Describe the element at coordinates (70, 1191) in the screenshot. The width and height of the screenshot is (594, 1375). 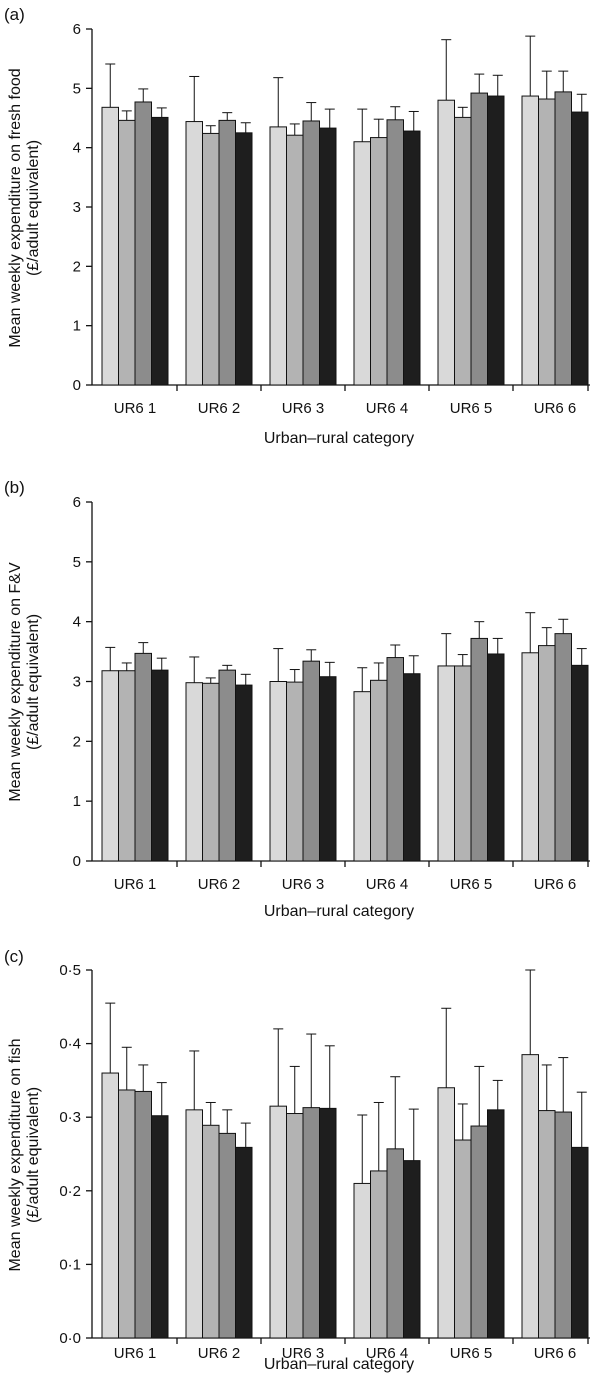
I see `y-tick-label: 0·2` at that location.